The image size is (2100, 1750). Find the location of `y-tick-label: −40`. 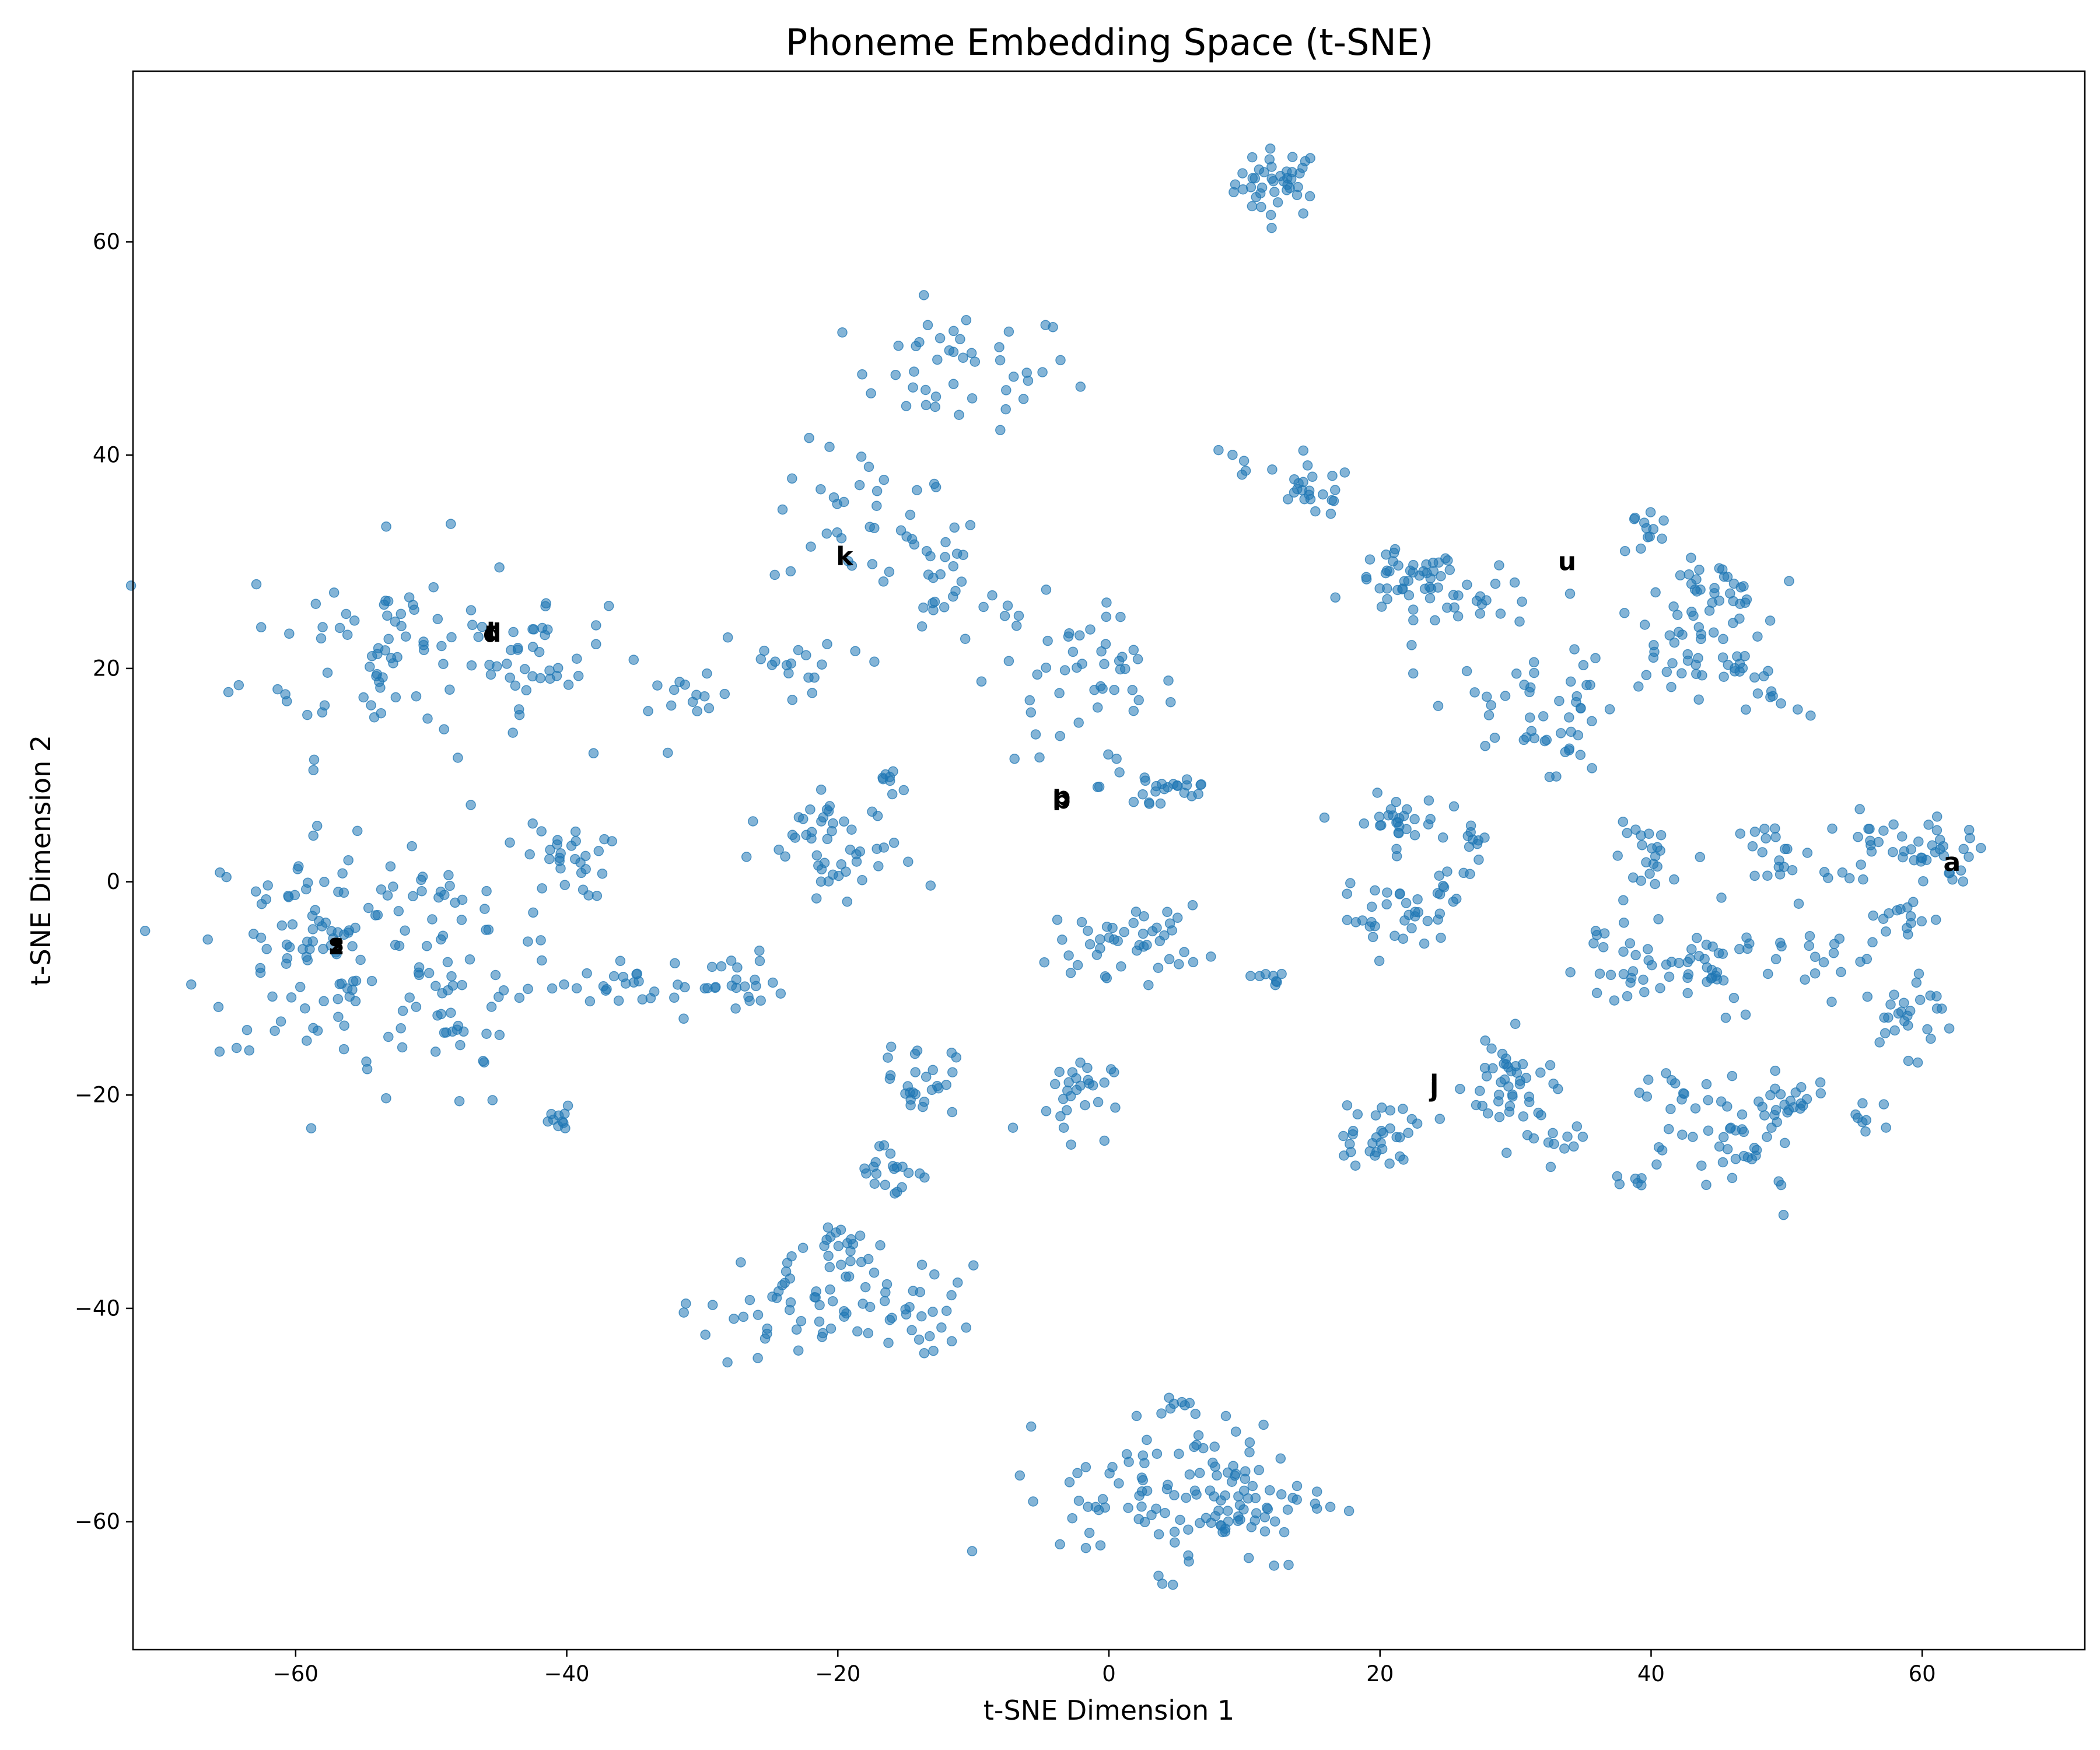

y-tick-label: −40 is located at coordinates (97, 1308).